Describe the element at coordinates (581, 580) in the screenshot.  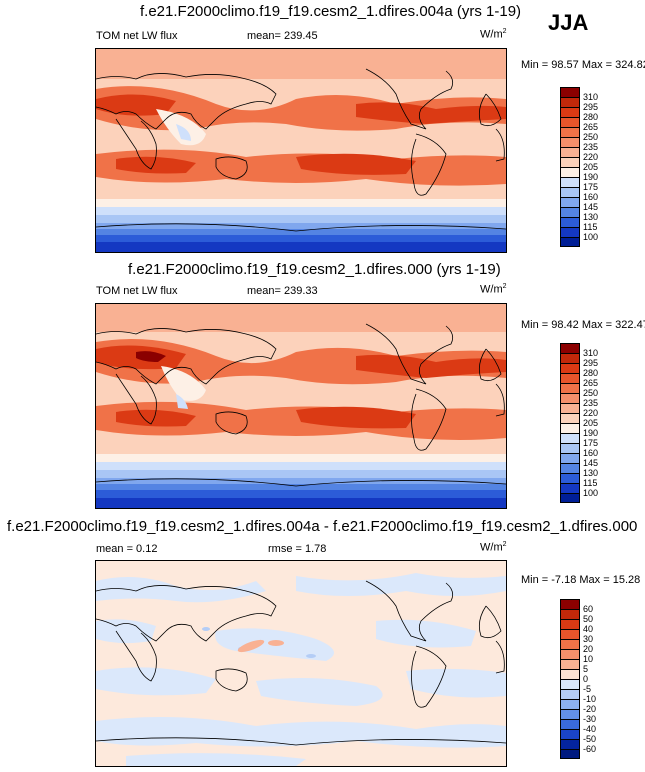
I see `panel-3-minmax: Min = -7.18 Max = 15.28` at that location.